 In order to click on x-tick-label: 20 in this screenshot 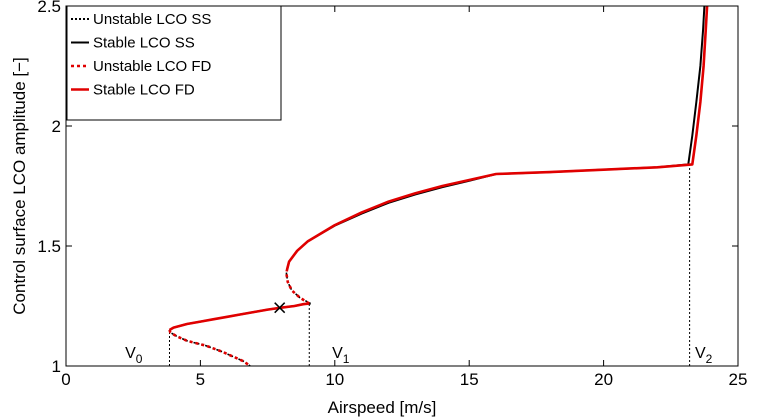, I will do `click(603, 379)`.